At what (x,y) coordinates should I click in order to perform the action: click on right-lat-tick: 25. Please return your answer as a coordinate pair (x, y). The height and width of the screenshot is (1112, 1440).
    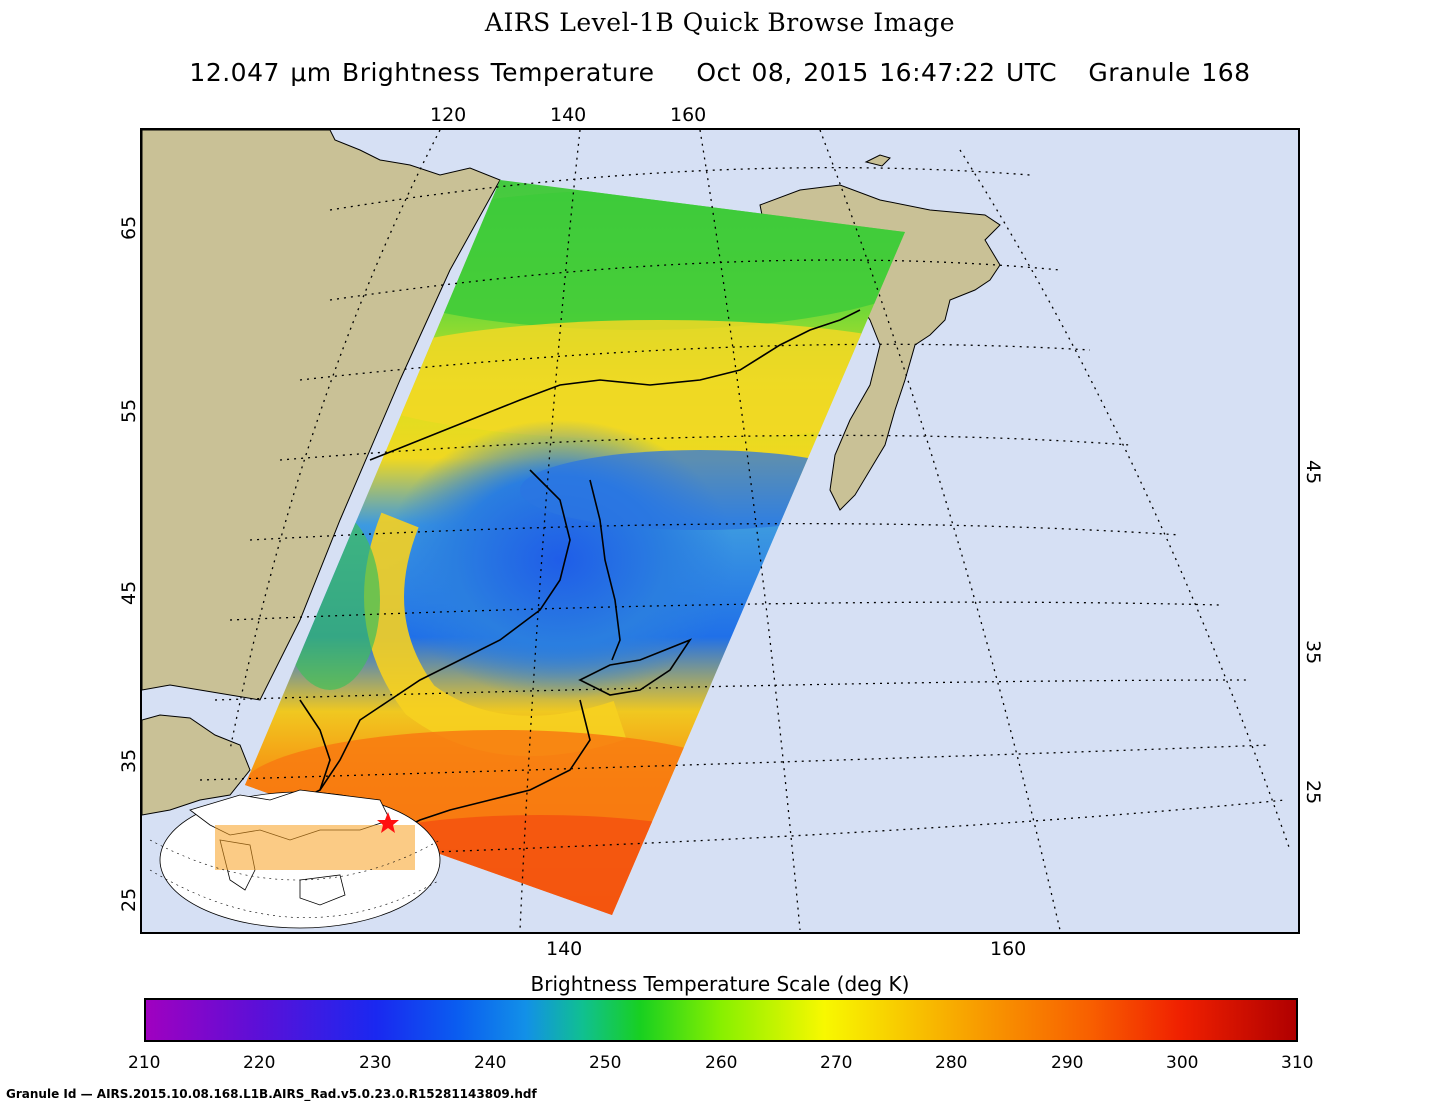
    Looking at the image, I should click on (1313, 792).